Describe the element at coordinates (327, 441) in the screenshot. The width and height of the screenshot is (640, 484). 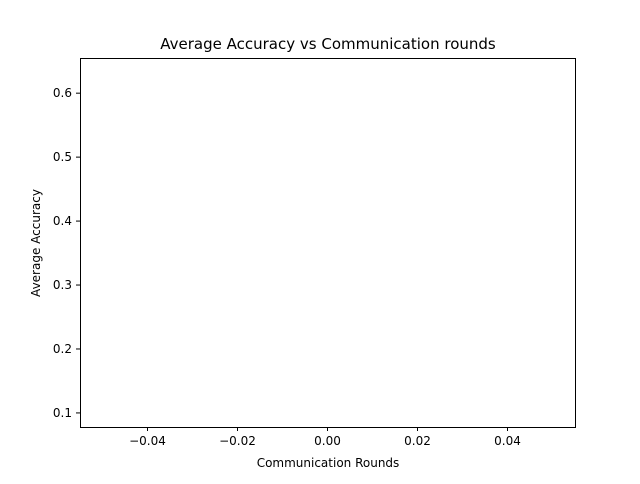
I see `x-tick-label: 0.00` at that location.